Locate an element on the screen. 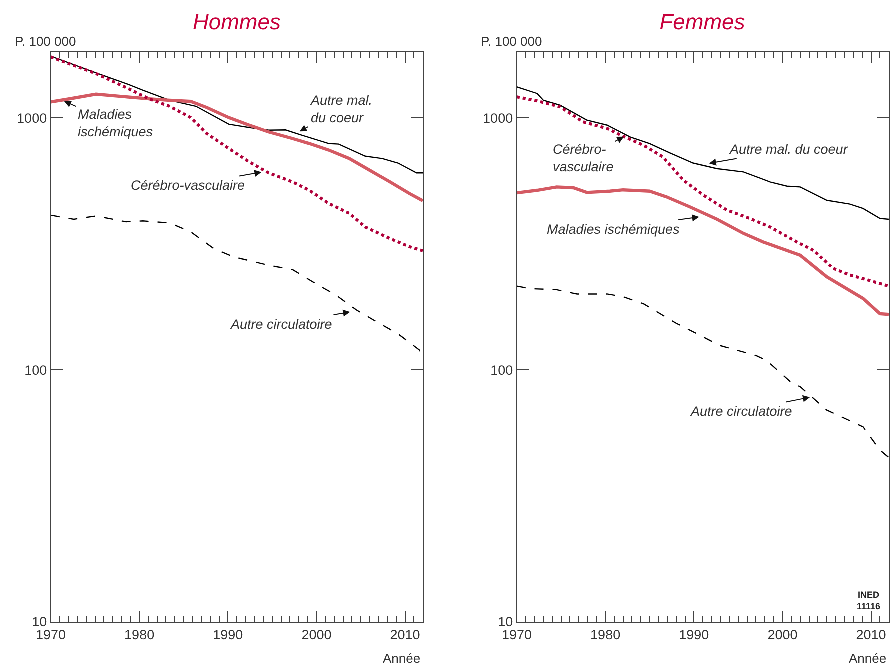  annotation: Cérébro- vasculaire is located at coordinates (583, 158).